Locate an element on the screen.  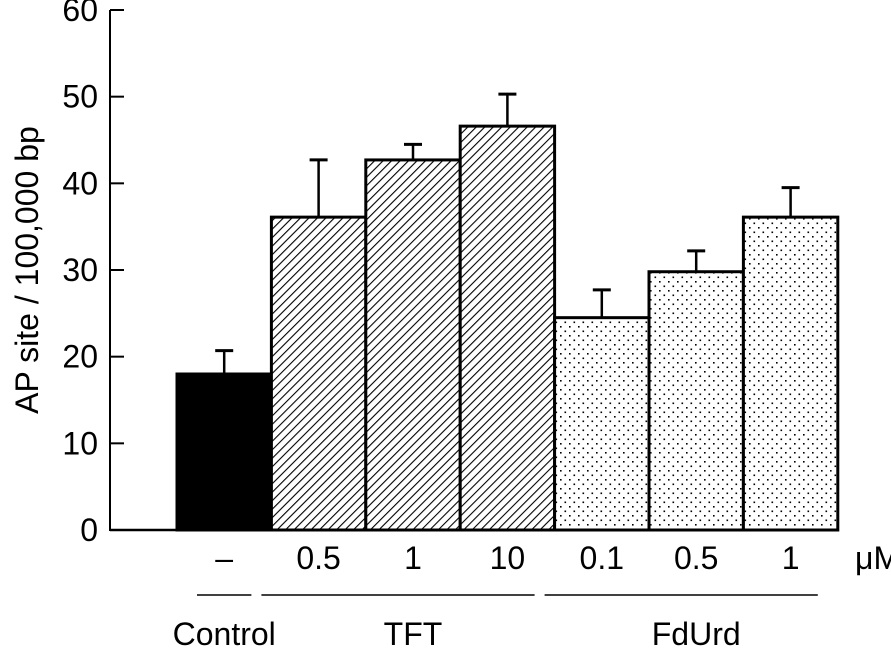
group-label: TFT is located at coordinates (413, 632).